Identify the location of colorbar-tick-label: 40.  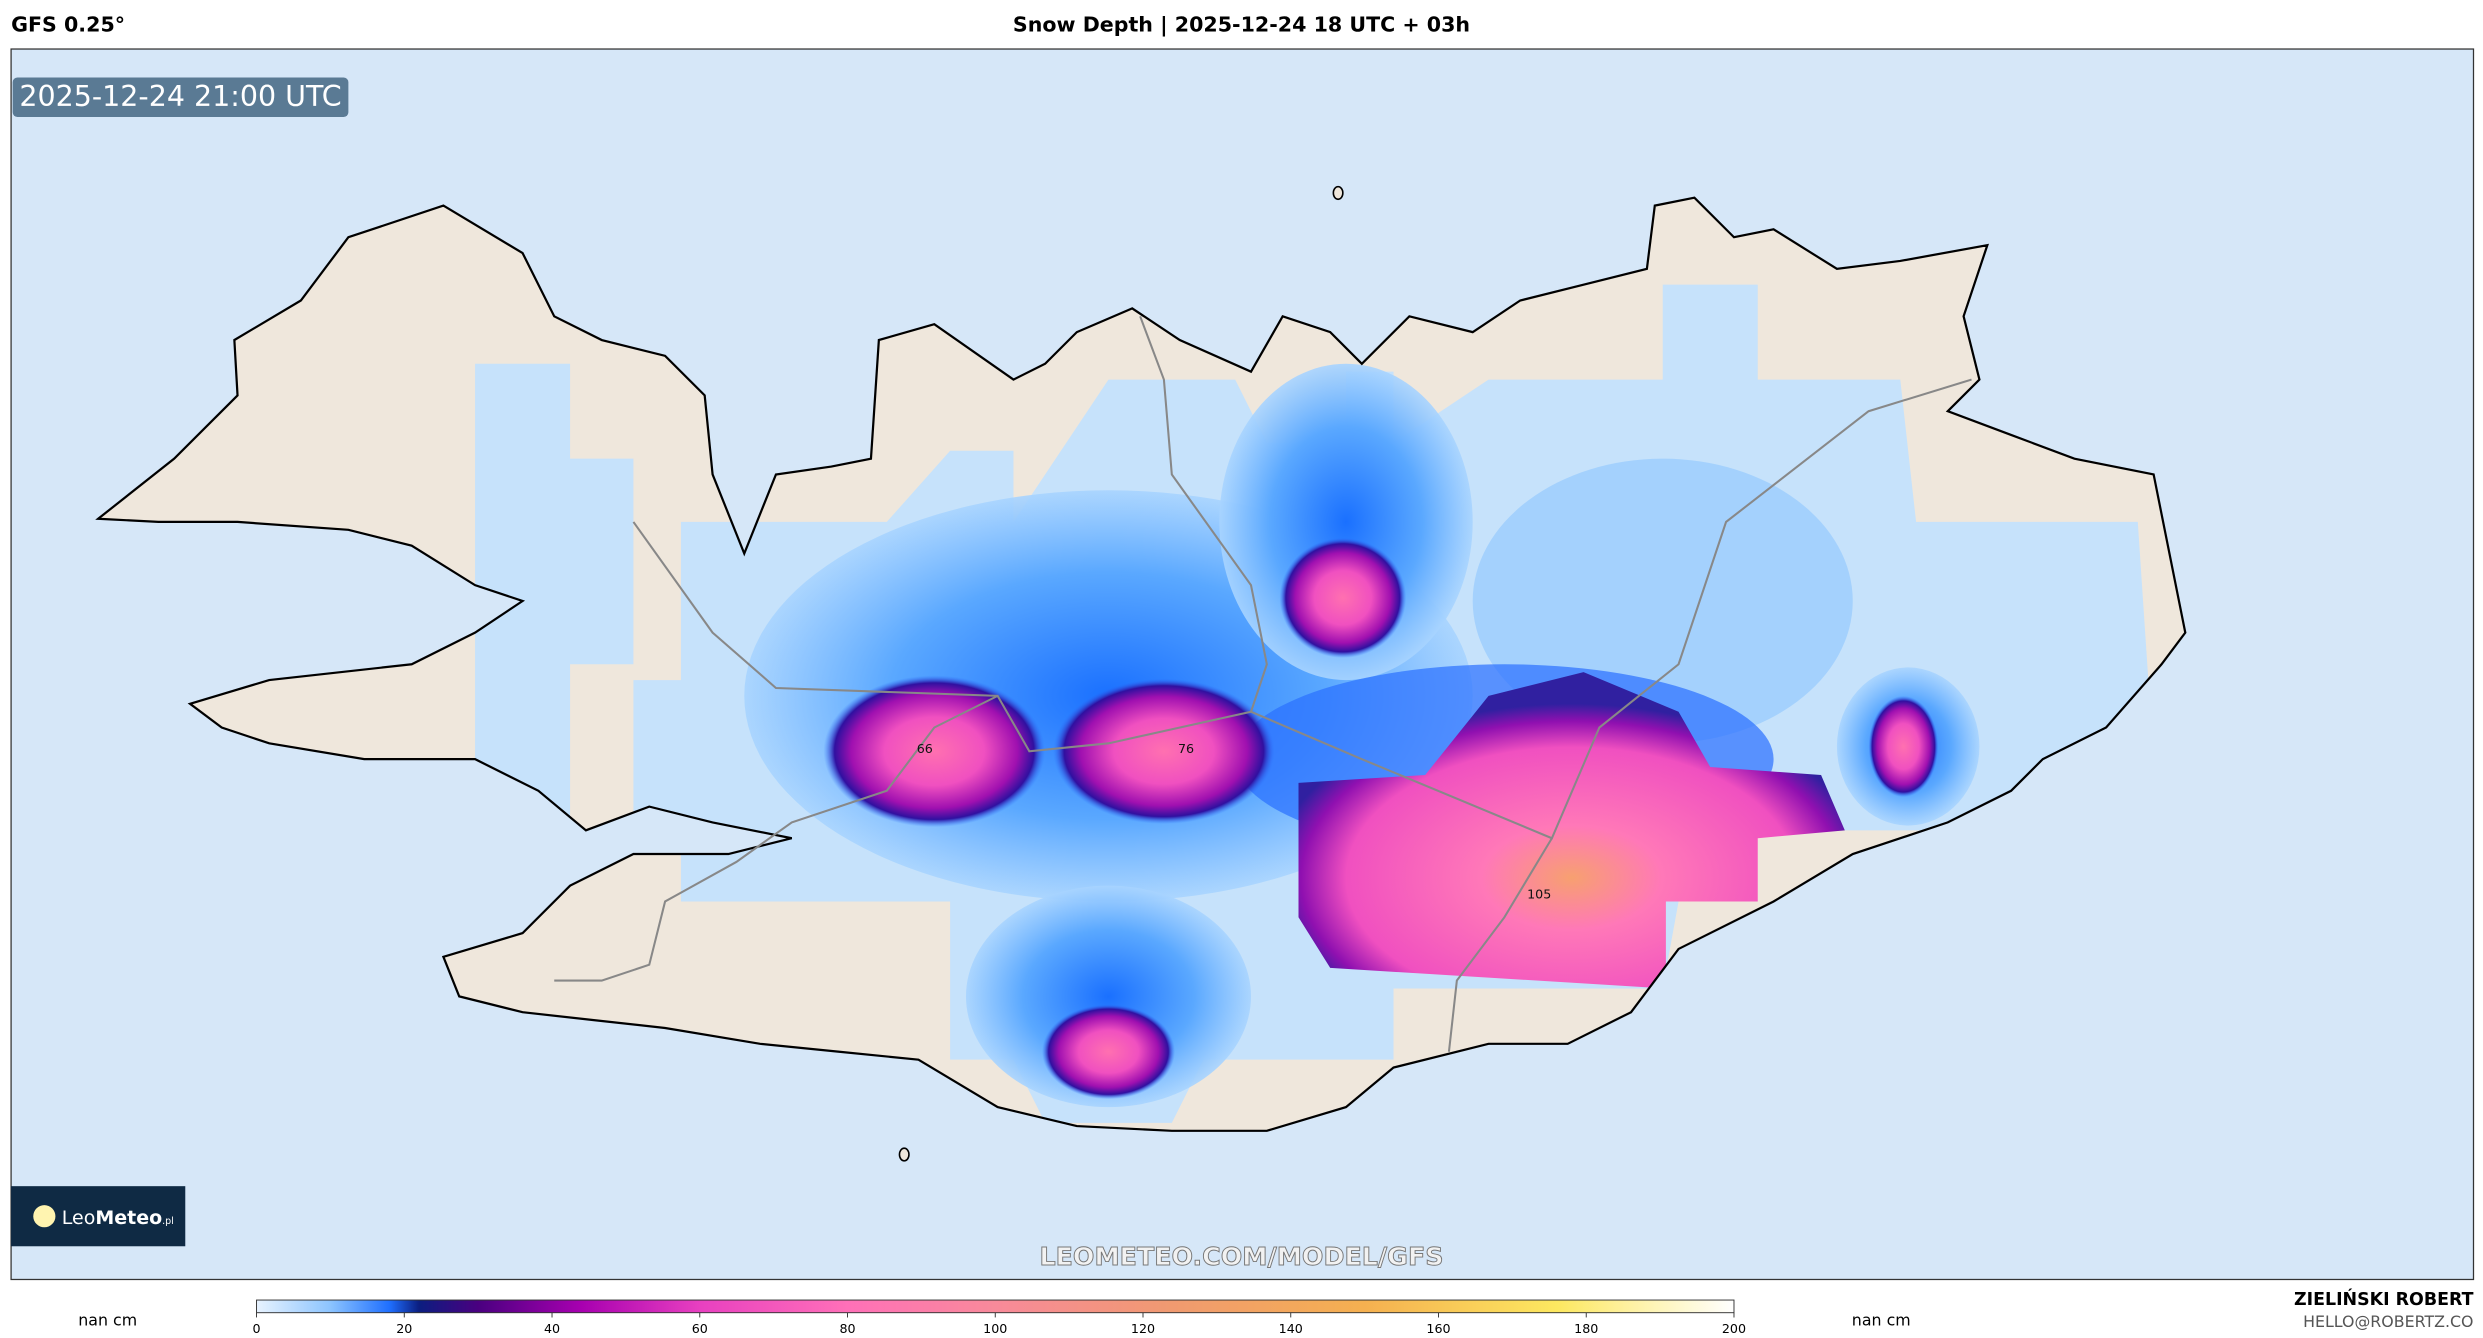
(552, 1328).